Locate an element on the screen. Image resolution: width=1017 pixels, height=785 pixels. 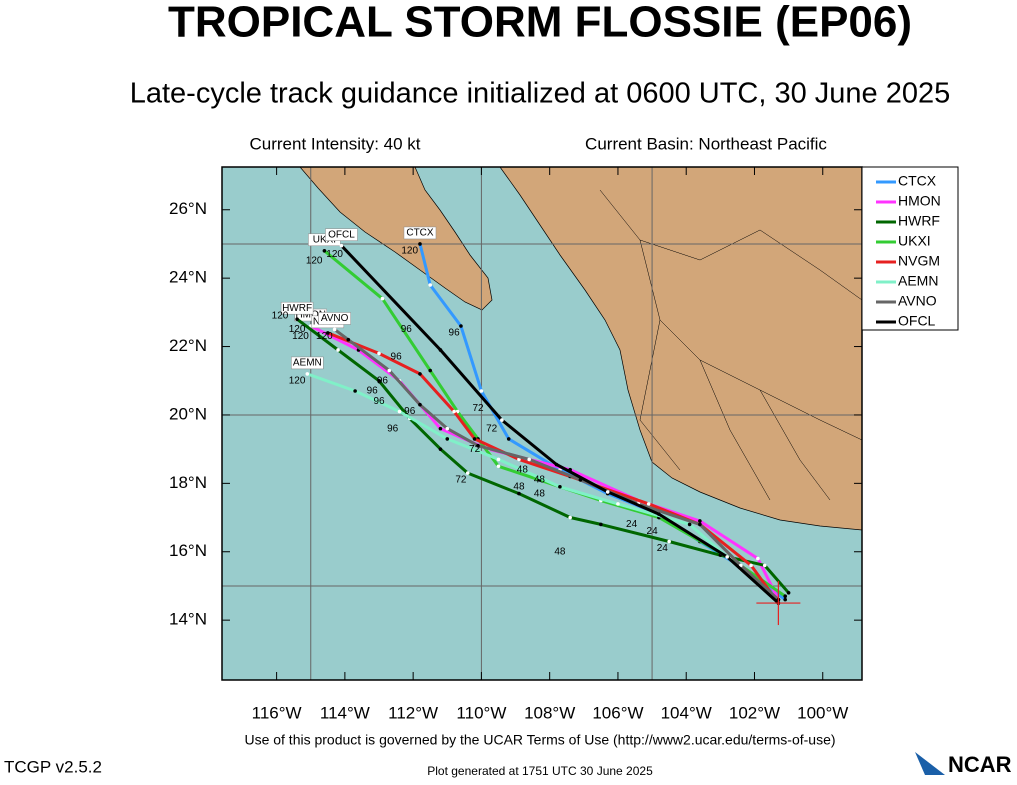
y-tick-label: 22°N is located at coordinates (188, 345).